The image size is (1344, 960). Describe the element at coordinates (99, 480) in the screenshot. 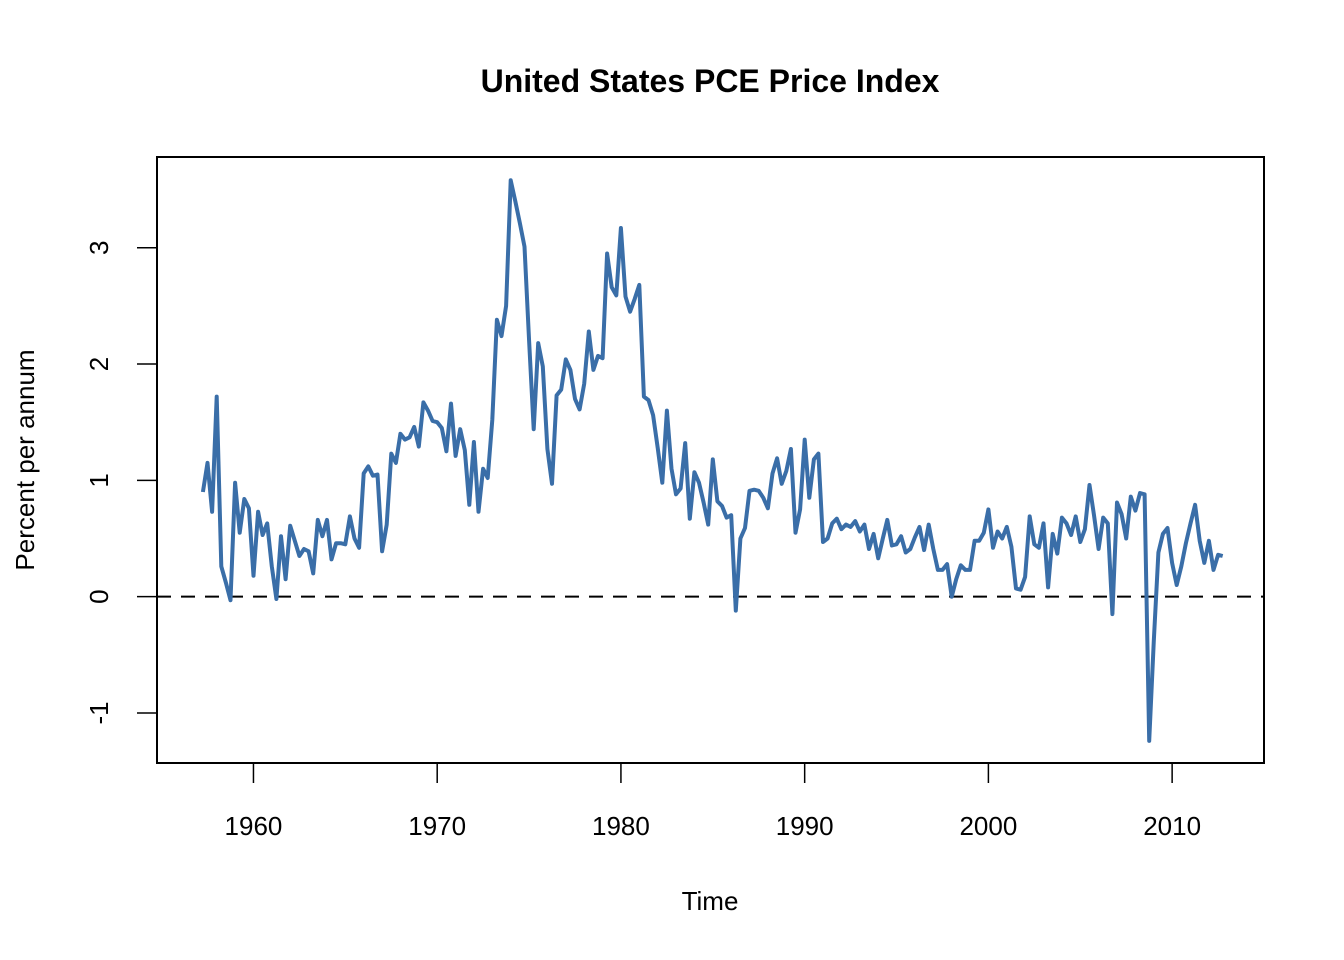

I see `y-tick-label: 1` at that location.